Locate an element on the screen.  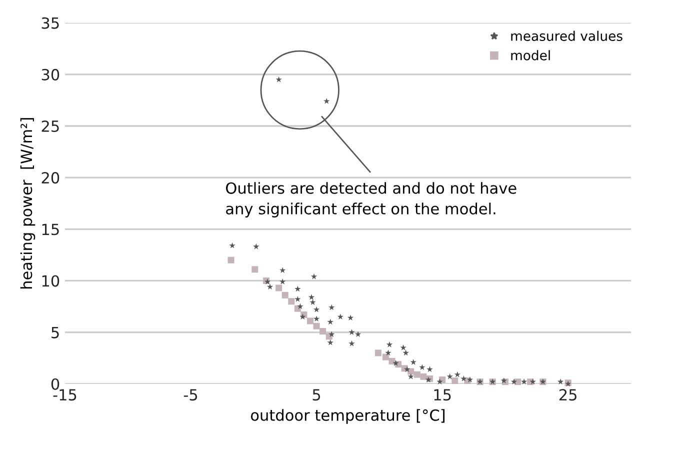
y-tick-label: 10 is located at coordinates (51, 281).